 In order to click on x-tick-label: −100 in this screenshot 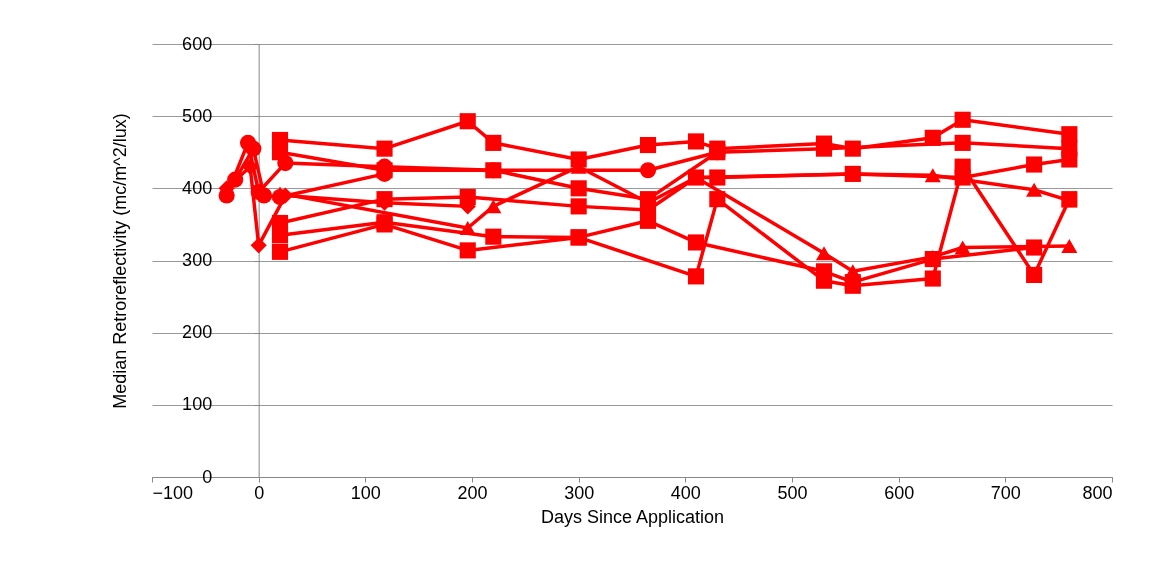, I will do `click(173, 492)`.